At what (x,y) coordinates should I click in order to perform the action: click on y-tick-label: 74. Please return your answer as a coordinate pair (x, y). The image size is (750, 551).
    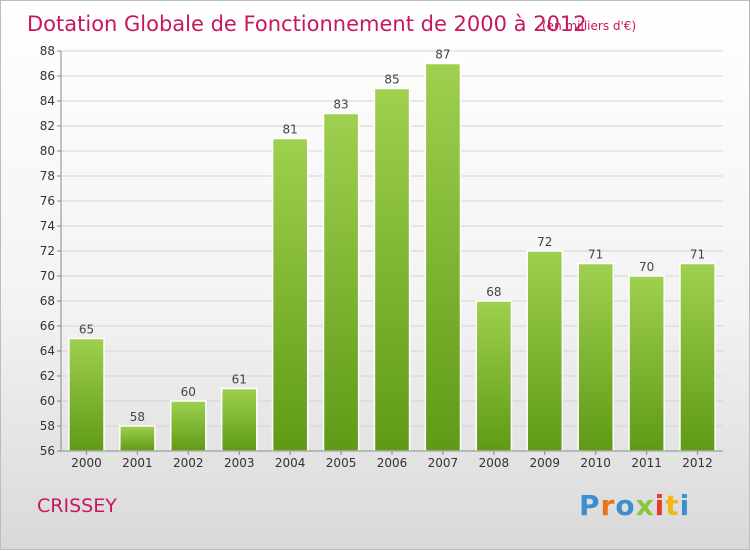
    Looking at the image, I should click on (47, 226).